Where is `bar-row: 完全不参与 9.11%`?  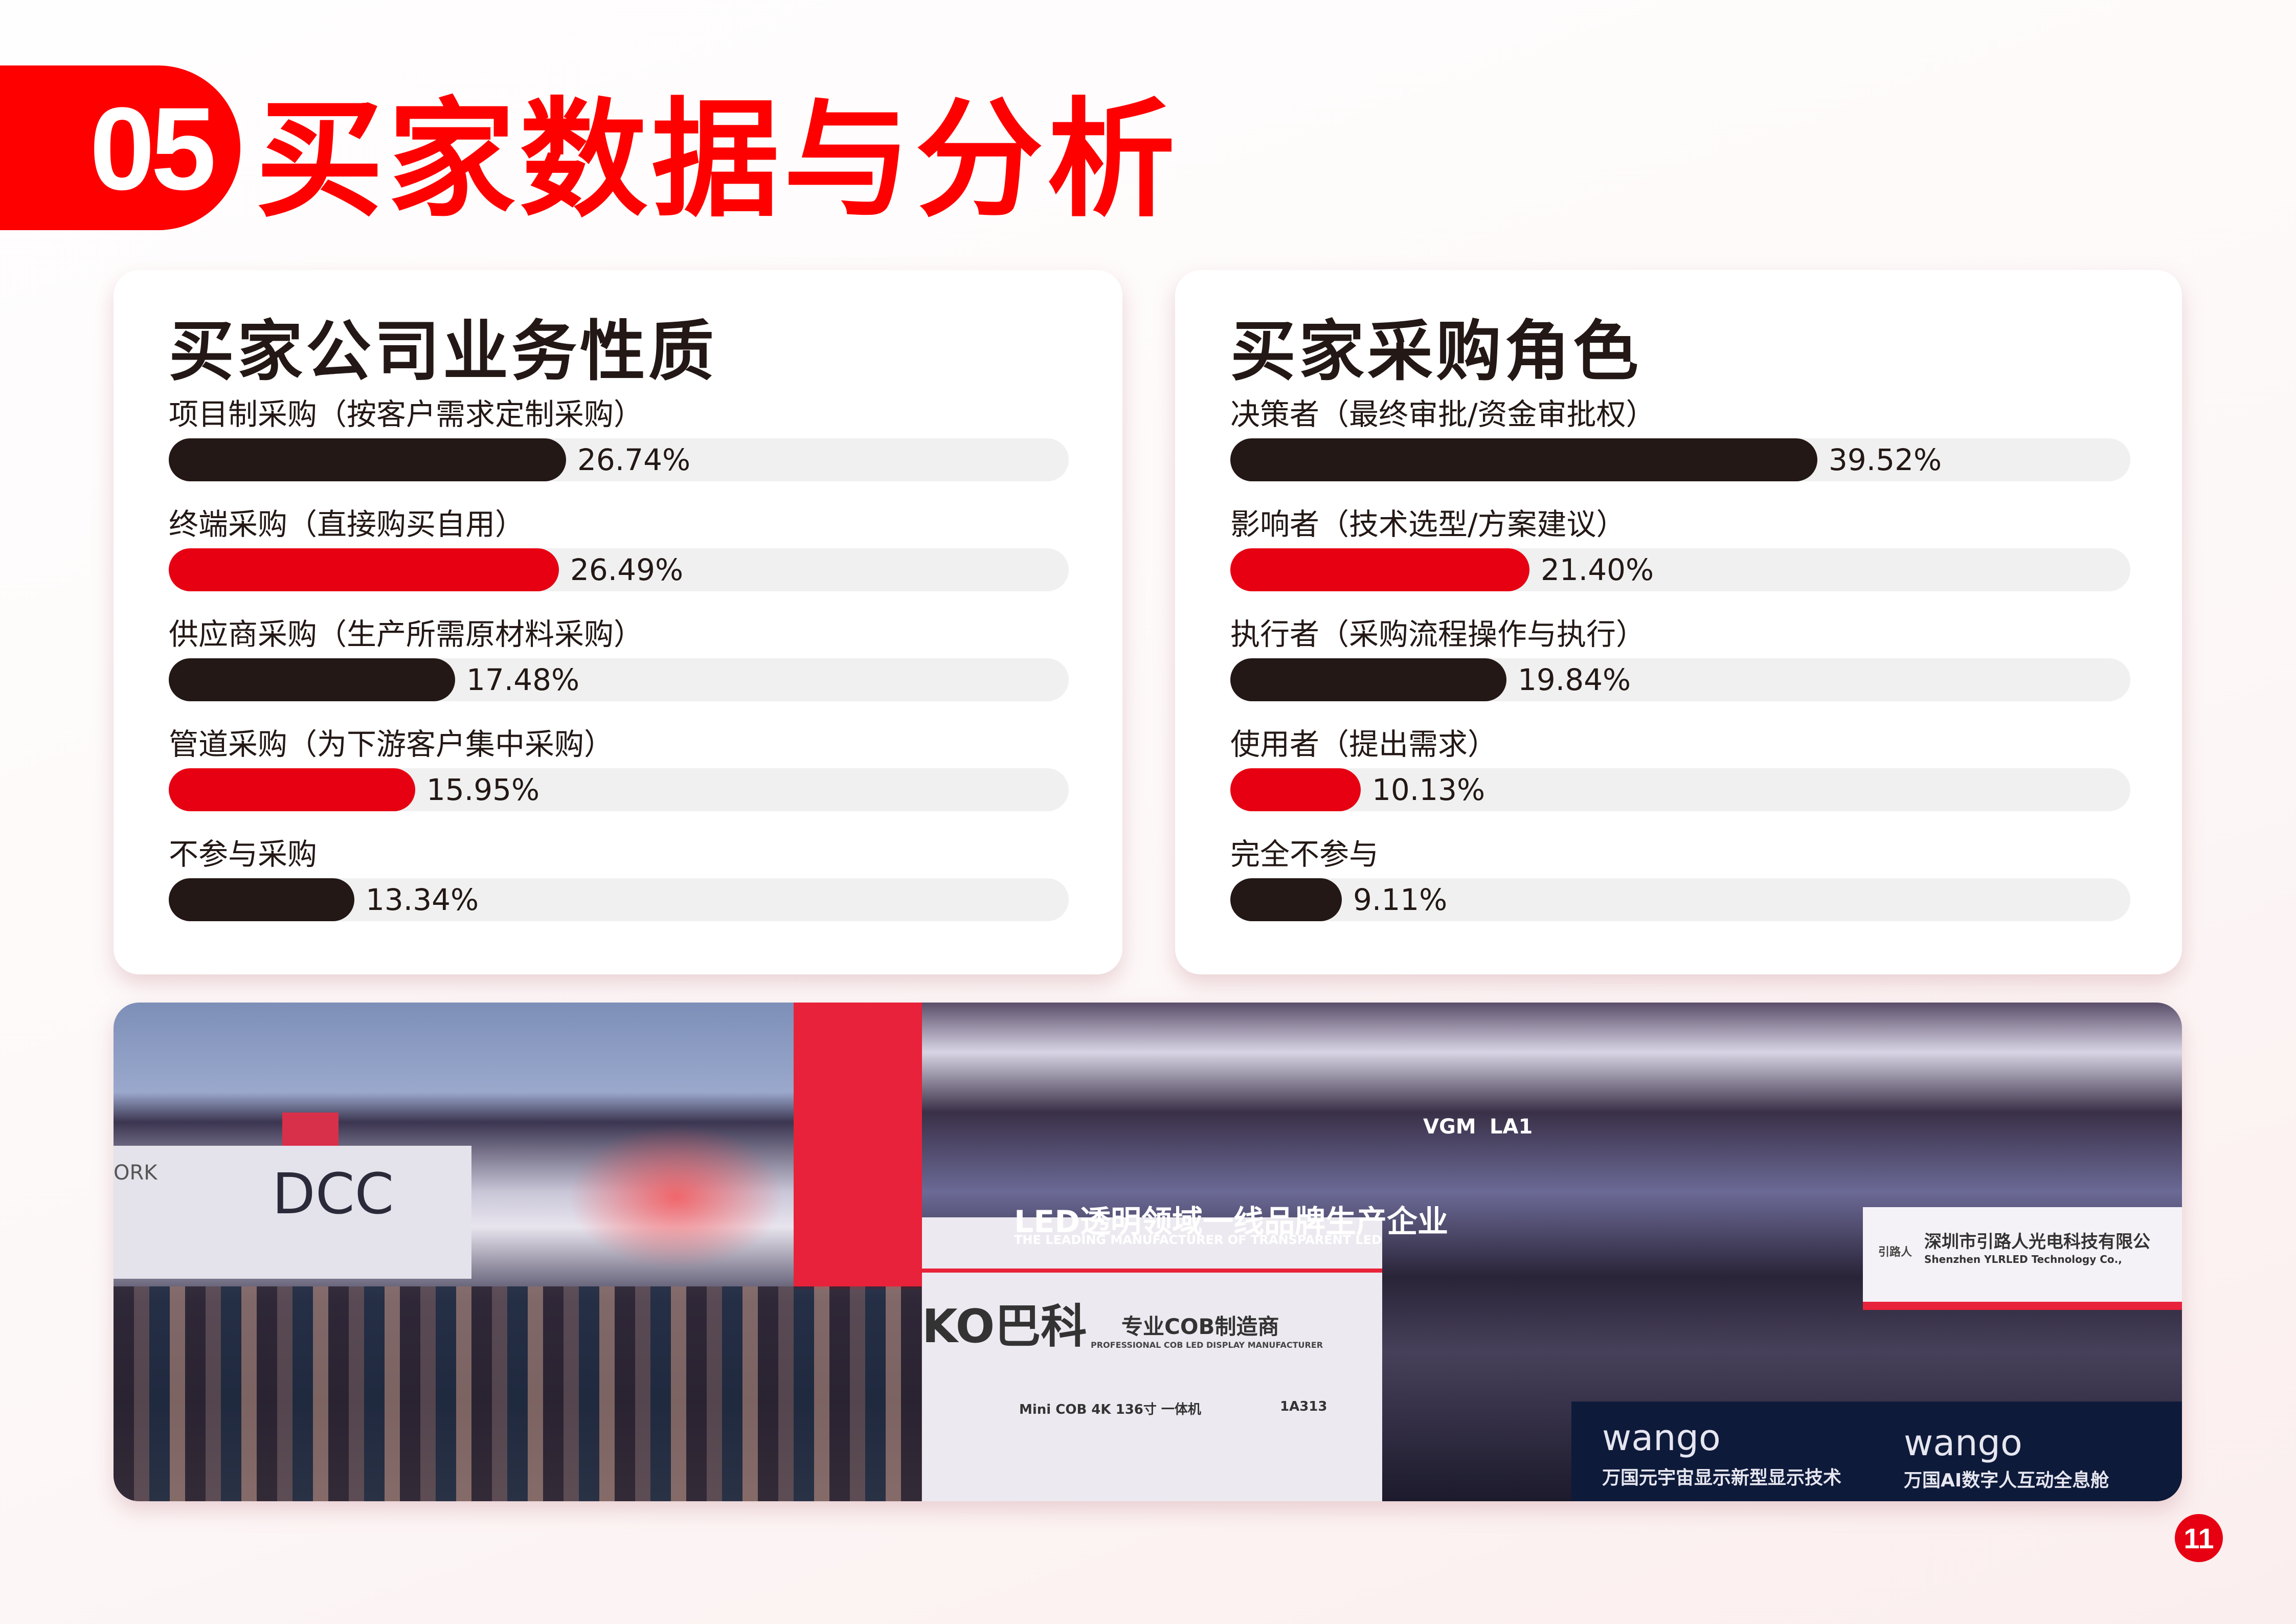
bar-row: 完全不参与 9.11% is located at coordinates (1680, 882).